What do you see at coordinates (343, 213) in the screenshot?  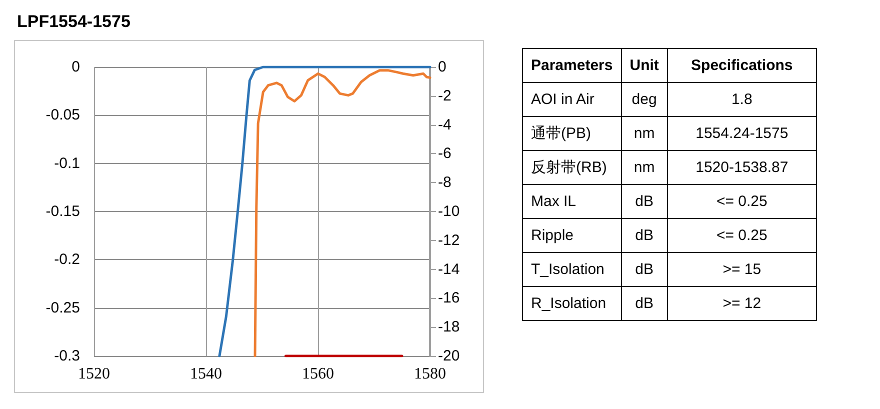 I see `line-series` at bounding box center [343, 213].